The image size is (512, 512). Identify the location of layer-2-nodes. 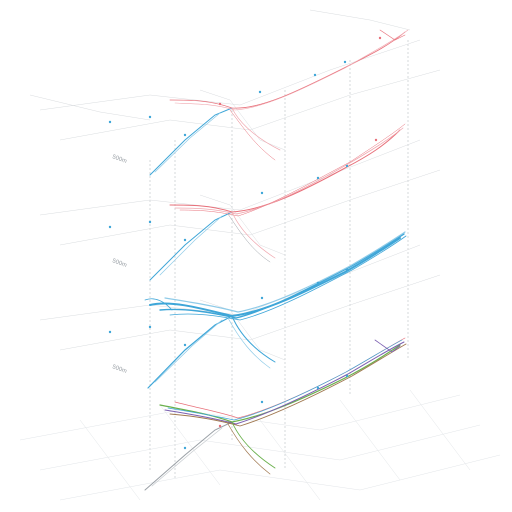
(243, 190).